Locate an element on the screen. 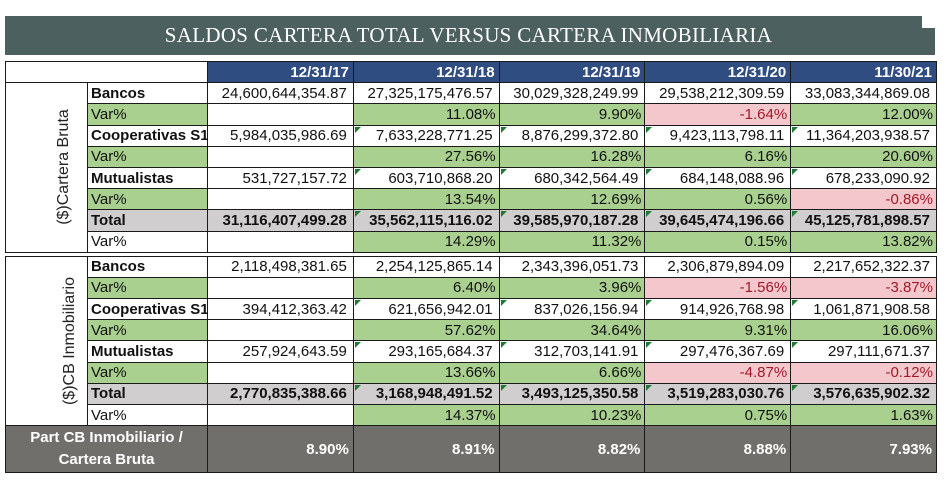 This screenshot has height=493, width=950. value-cell: 312,703,141.91 is located at coordinates (572, 351).